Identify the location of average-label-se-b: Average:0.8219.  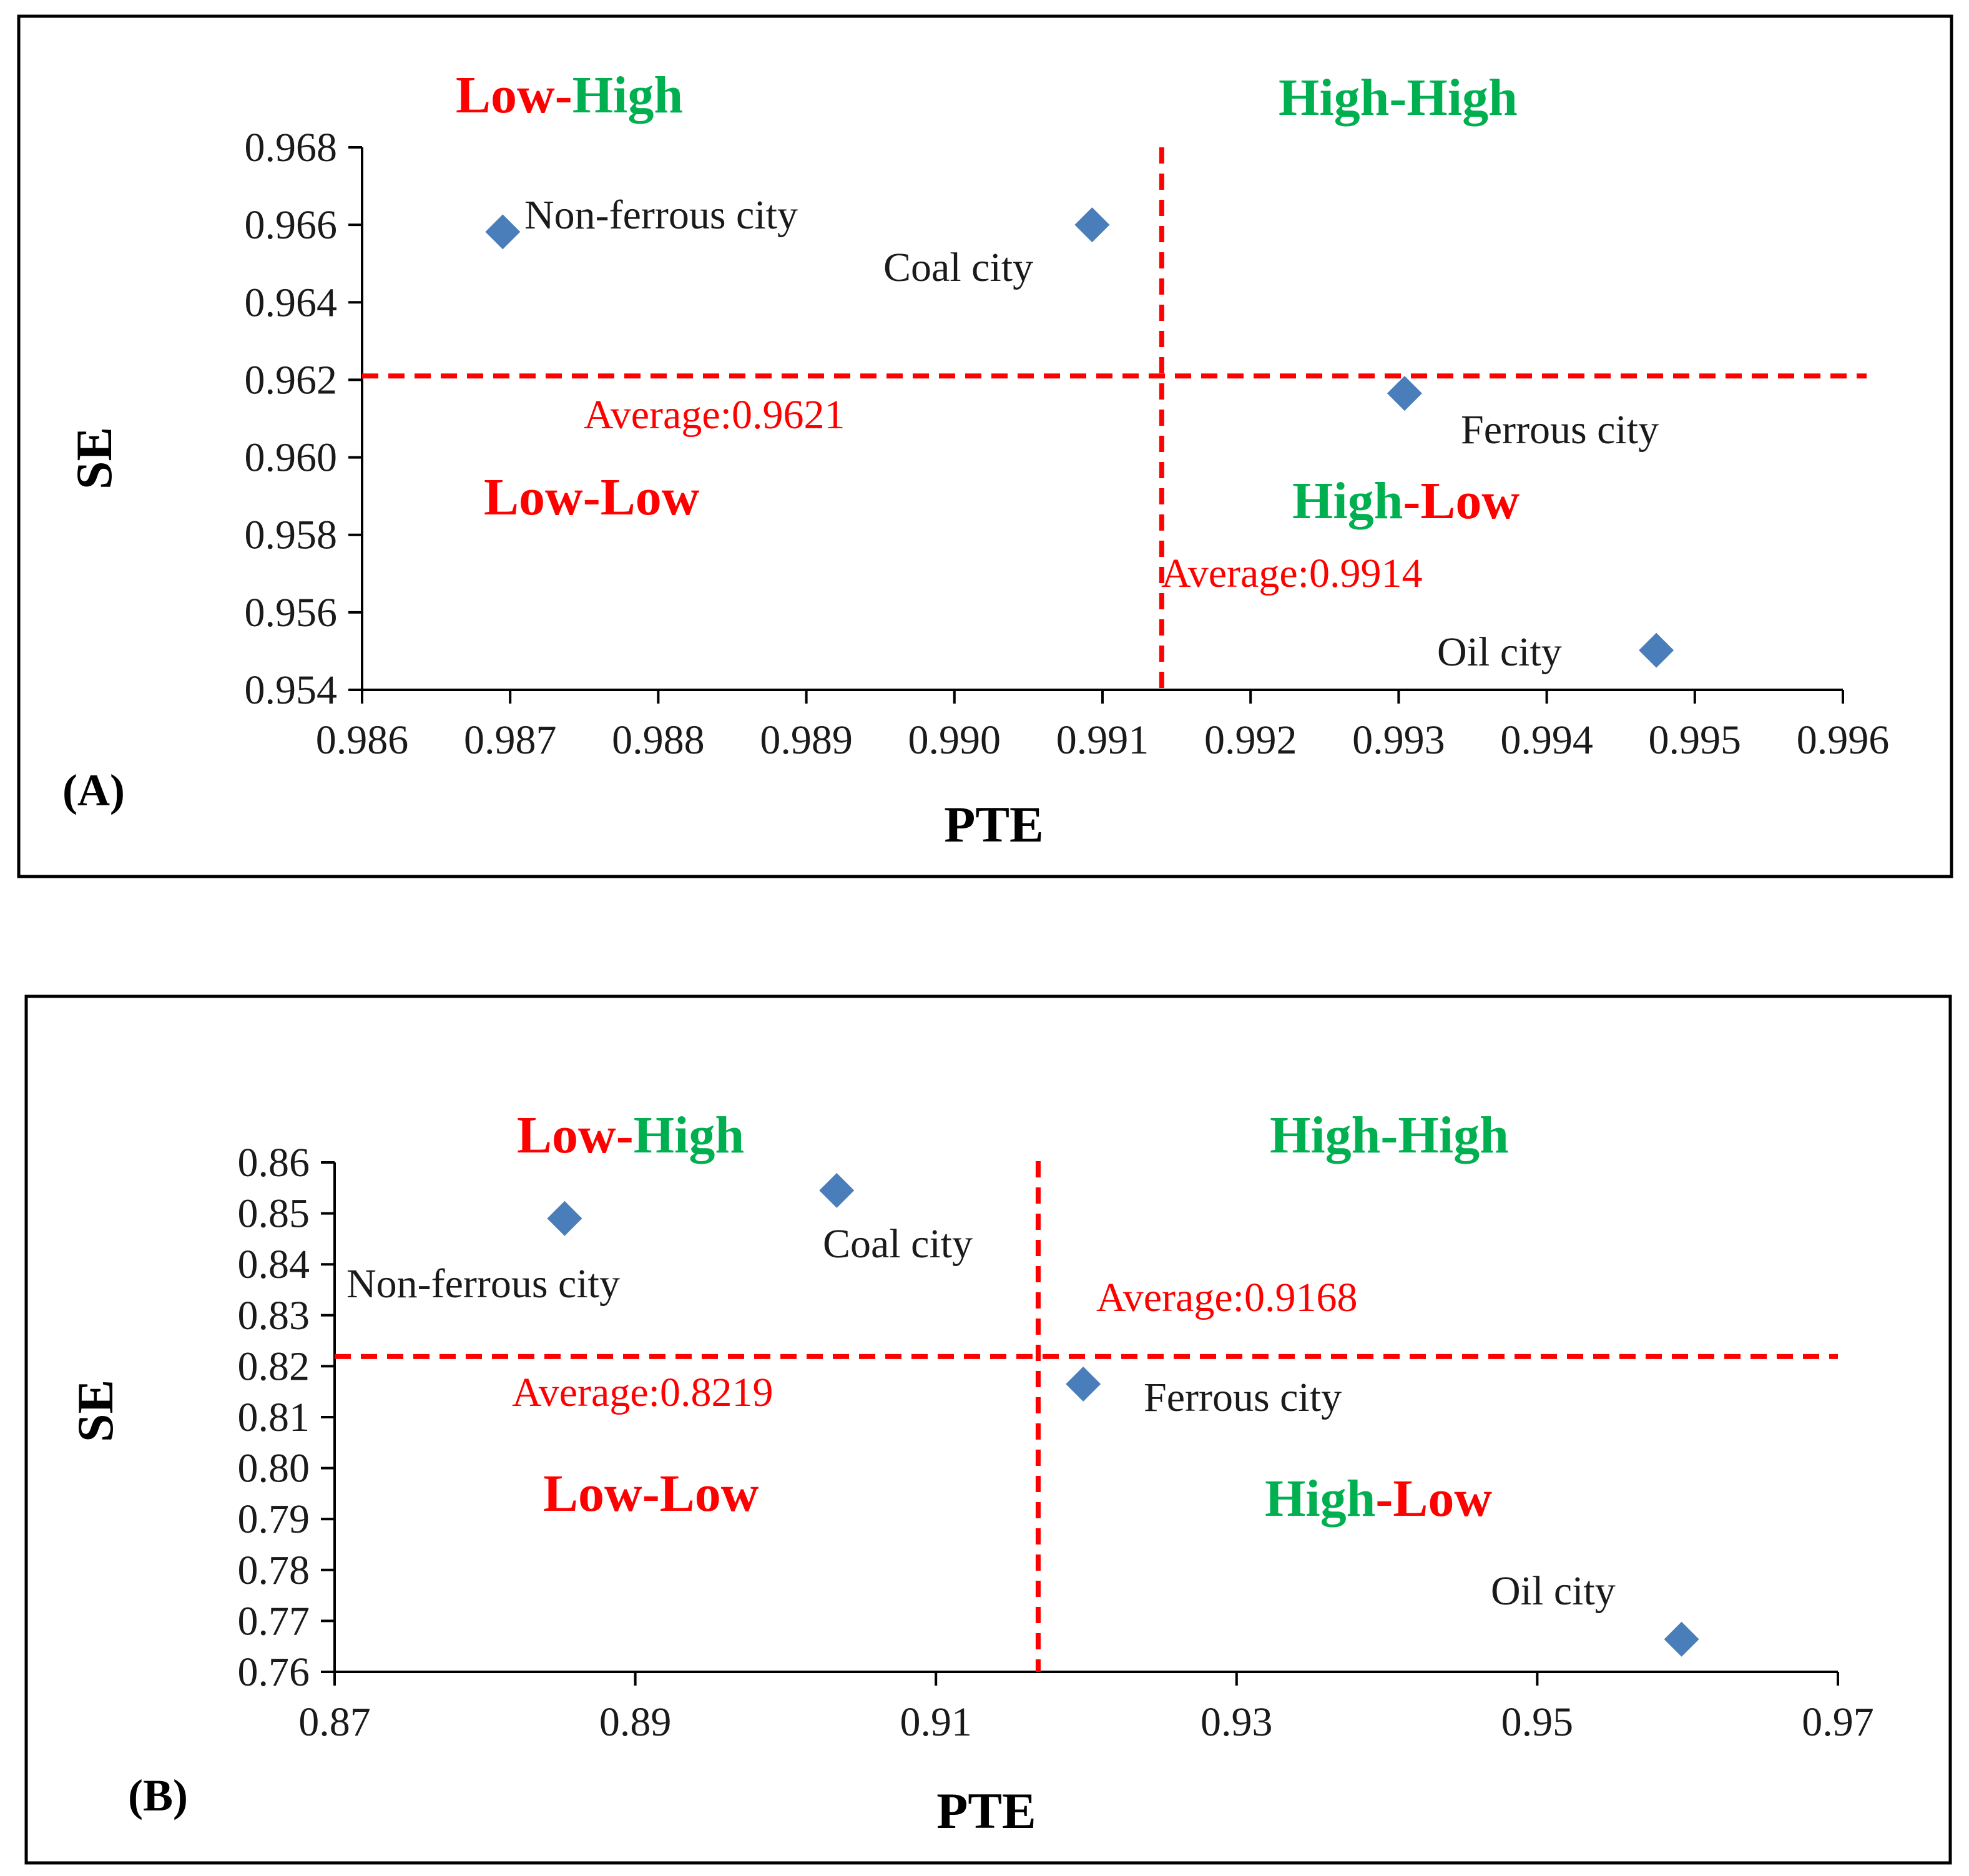
(642, 1393).